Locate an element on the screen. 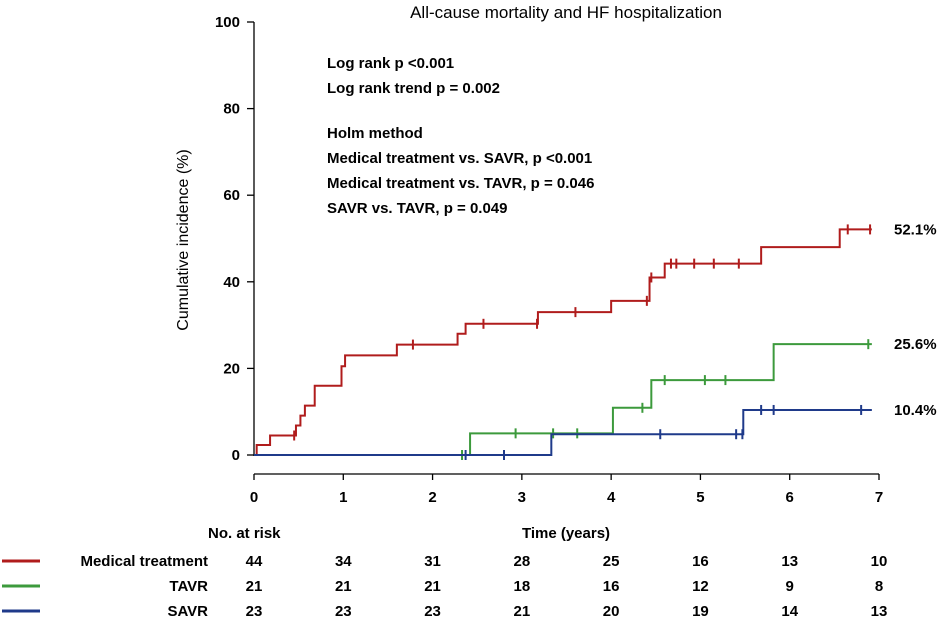  y-tick-label: 0 is located at coordinates (236, 455).